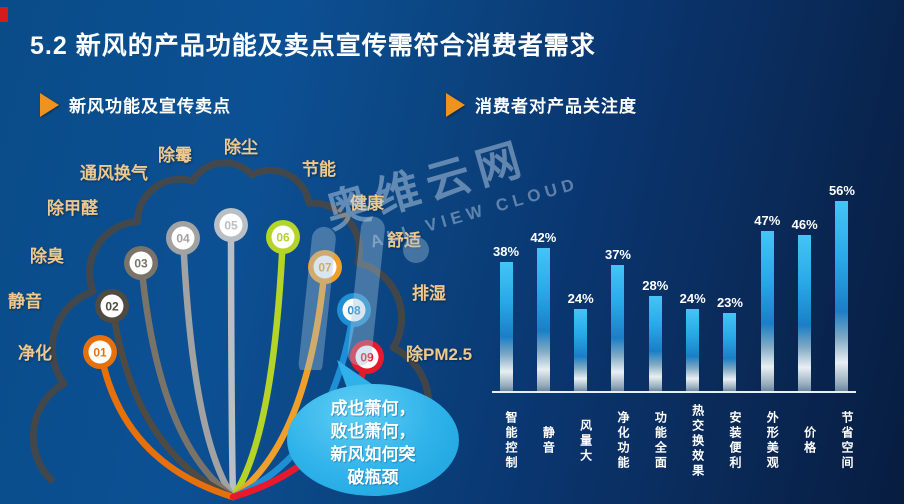  Describe the element at coordinates (429, 293) in the screenshot. I see `fan-feature-label: 排湿` at that location.